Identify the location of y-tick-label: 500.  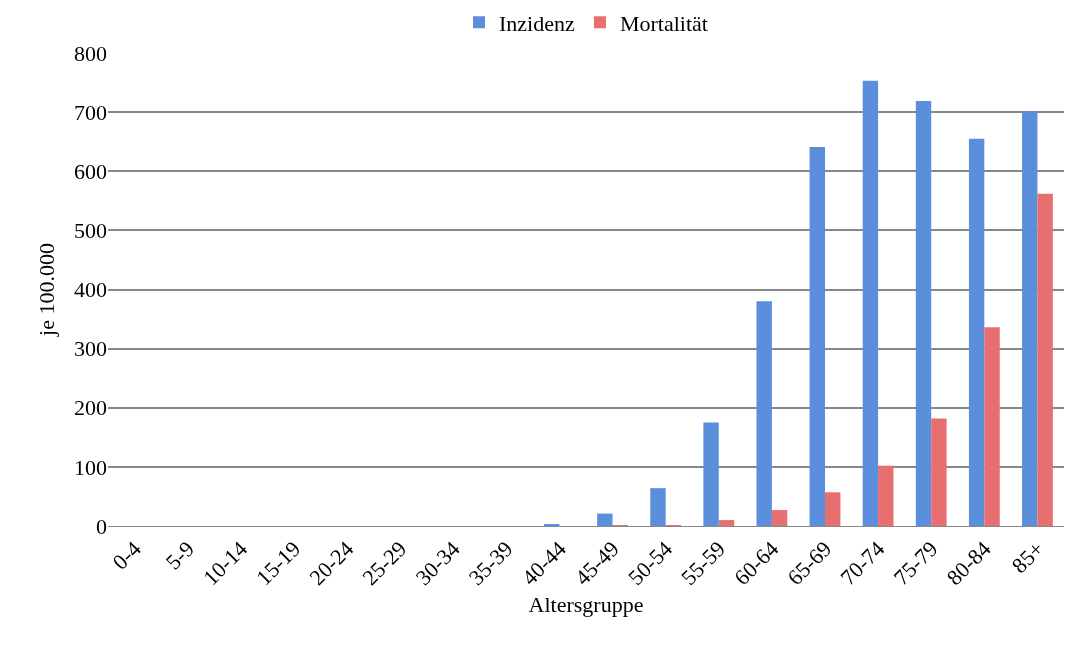
(90, 231).